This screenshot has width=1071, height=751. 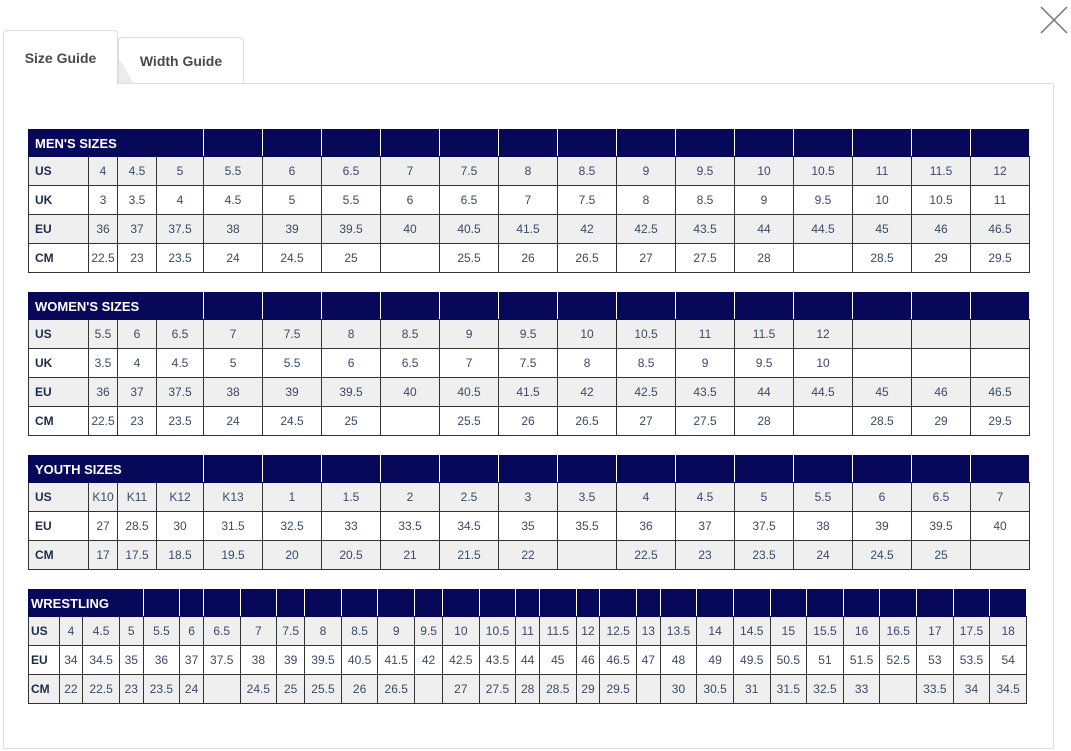 I want to click on size-cell: 45, so click(x=882, y=392).